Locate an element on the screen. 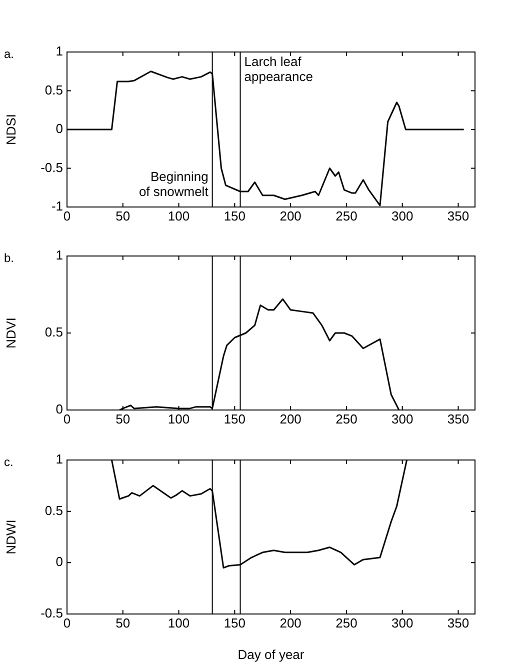  ref-line-label: Larch leaf appearance is located at coordinates (278, 69).